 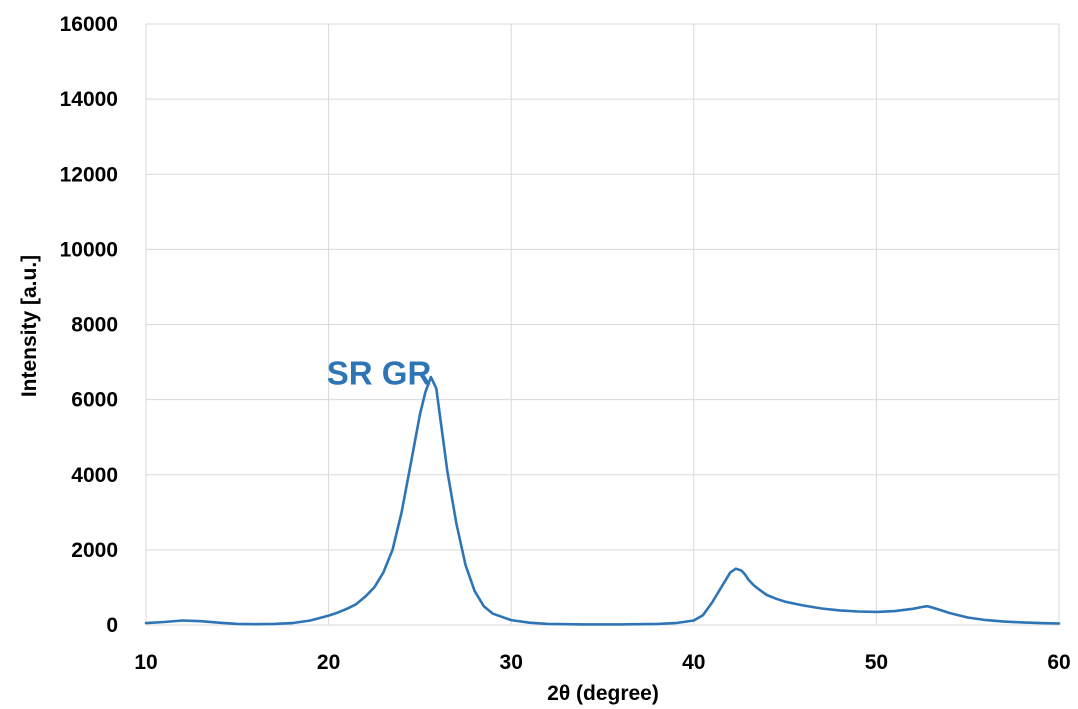 I want to click on y-tick-label: 16000, so click(x=89, y=24).